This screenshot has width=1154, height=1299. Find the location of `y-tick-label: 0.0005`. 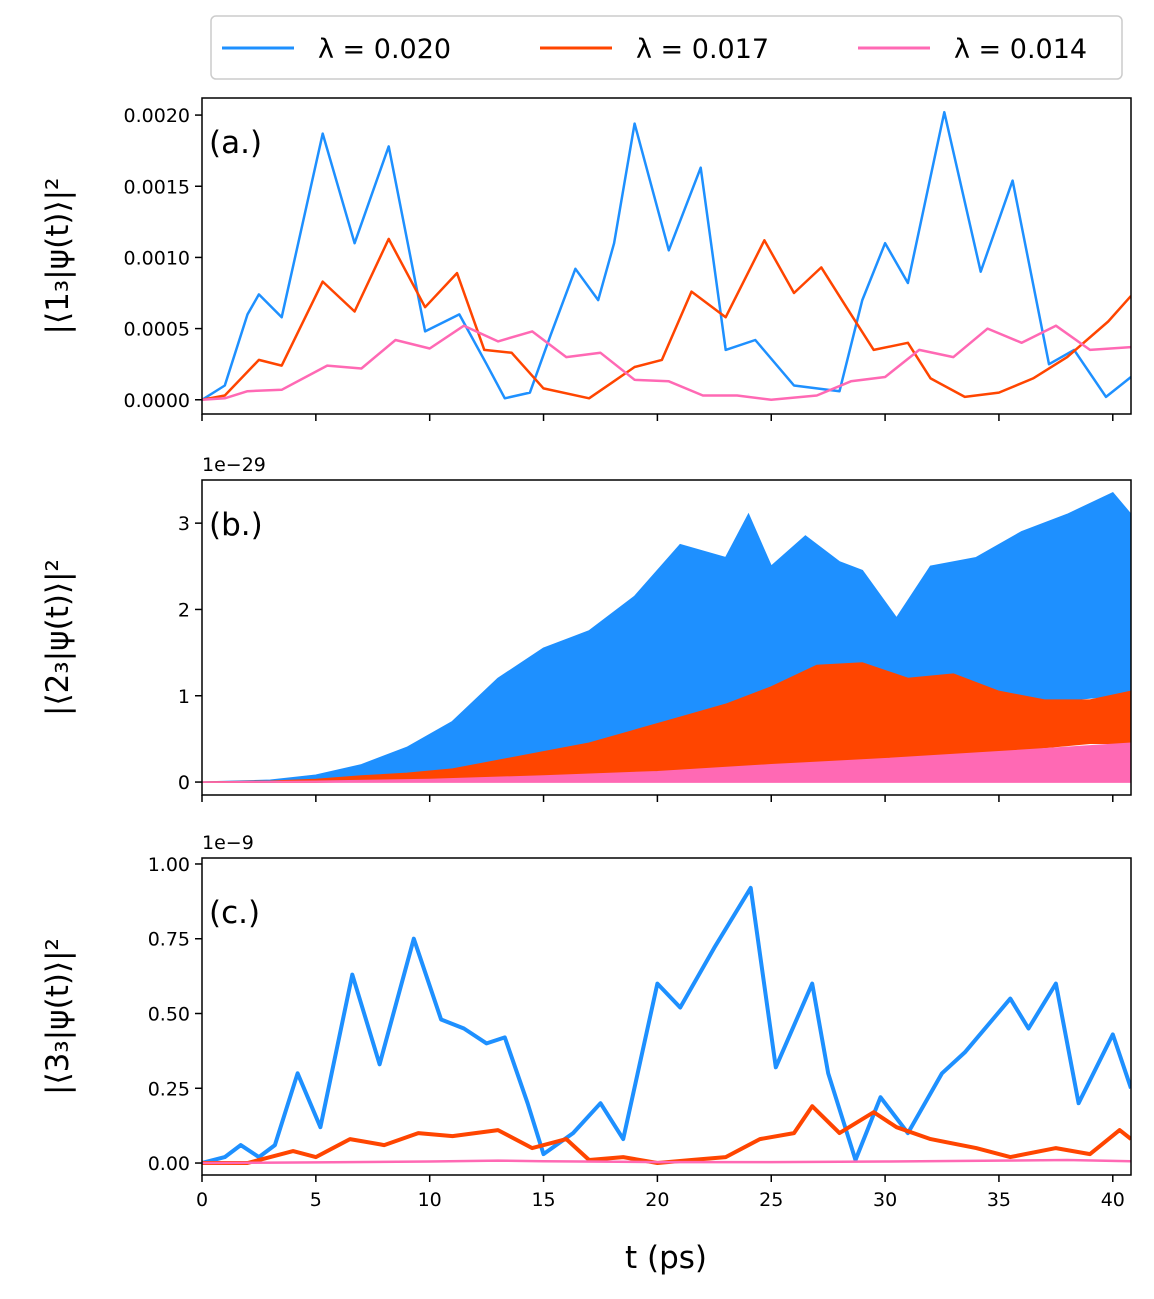

y-tick-label: 0.0005 is located at coordinates (157, 330).